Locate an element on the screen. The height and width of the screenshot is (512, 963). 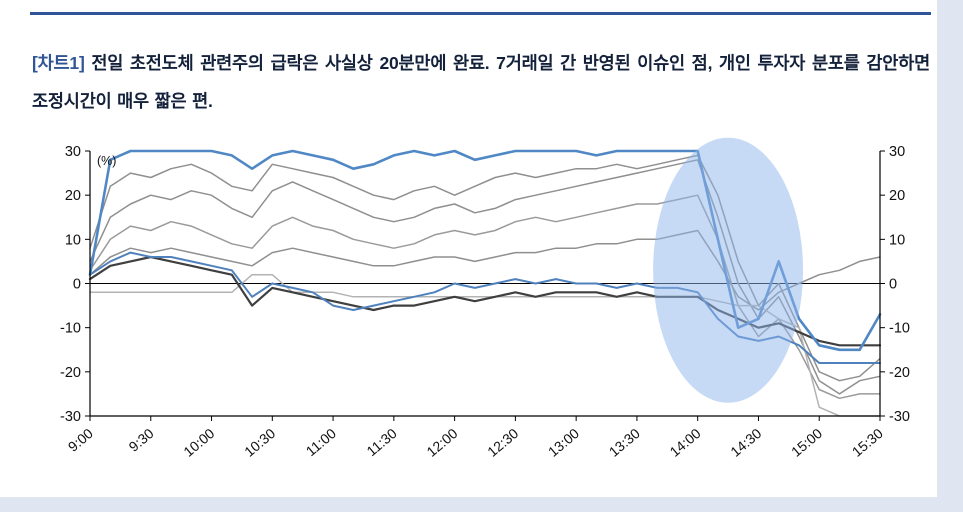
x-tick-label: 12:00 is located at coordinates (441, 442).